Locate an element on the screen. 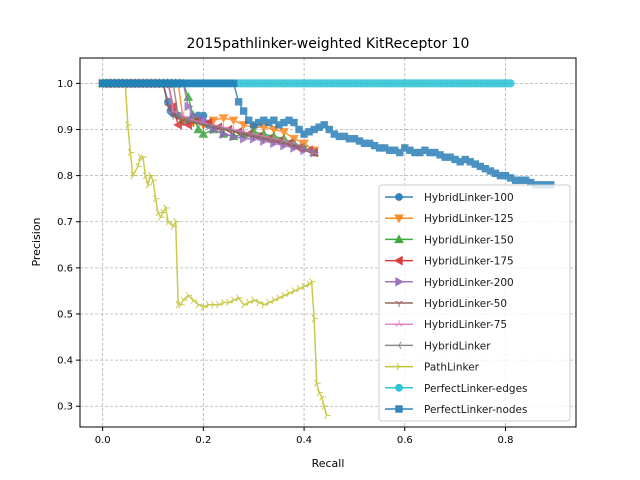  y-tick-label: 0.8 is located at coordinates (65, 176).